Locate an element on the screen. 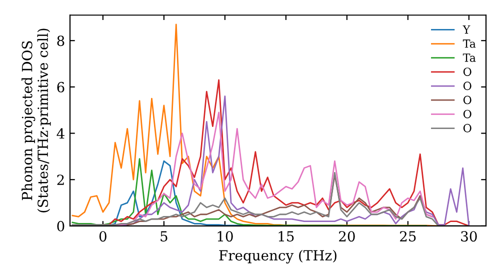 The width and height of the screenshot is (500, 280). x-tick-label: 5 is located at coordinates (164, 236).